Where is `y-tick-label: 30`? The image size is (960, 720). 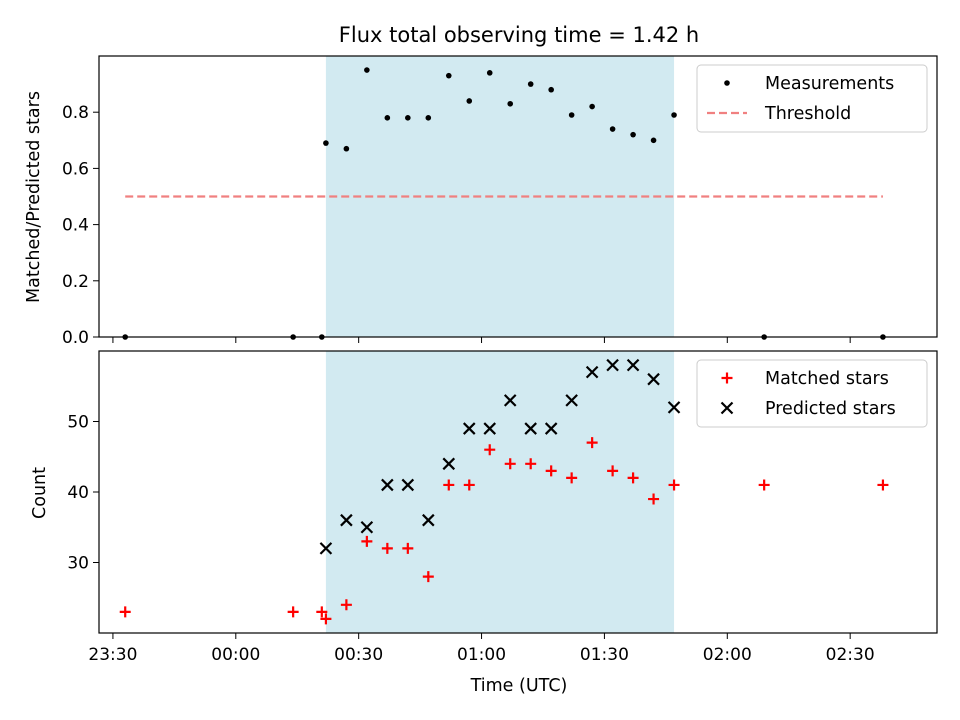 y-tick-label: 30 is located at coordinates (78, 564).